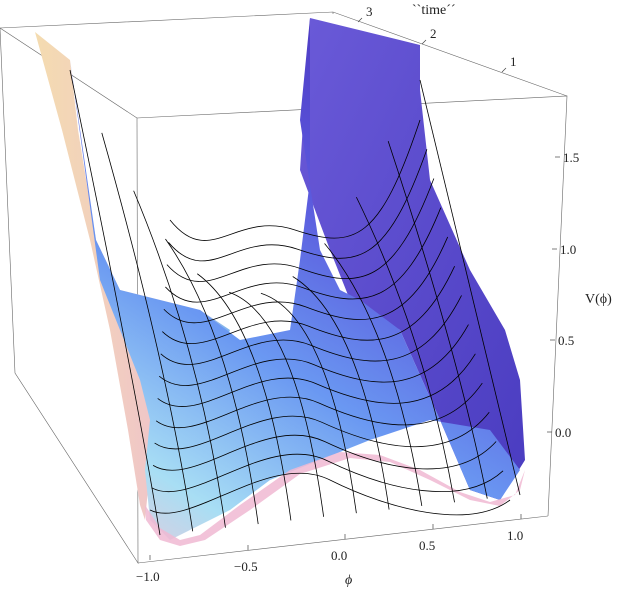 The width and height of the screenshot is (619, 590). Describe the element at coordinates (566, 340) in the screenshot. I see `z-tick-label: 0.5` at that location.